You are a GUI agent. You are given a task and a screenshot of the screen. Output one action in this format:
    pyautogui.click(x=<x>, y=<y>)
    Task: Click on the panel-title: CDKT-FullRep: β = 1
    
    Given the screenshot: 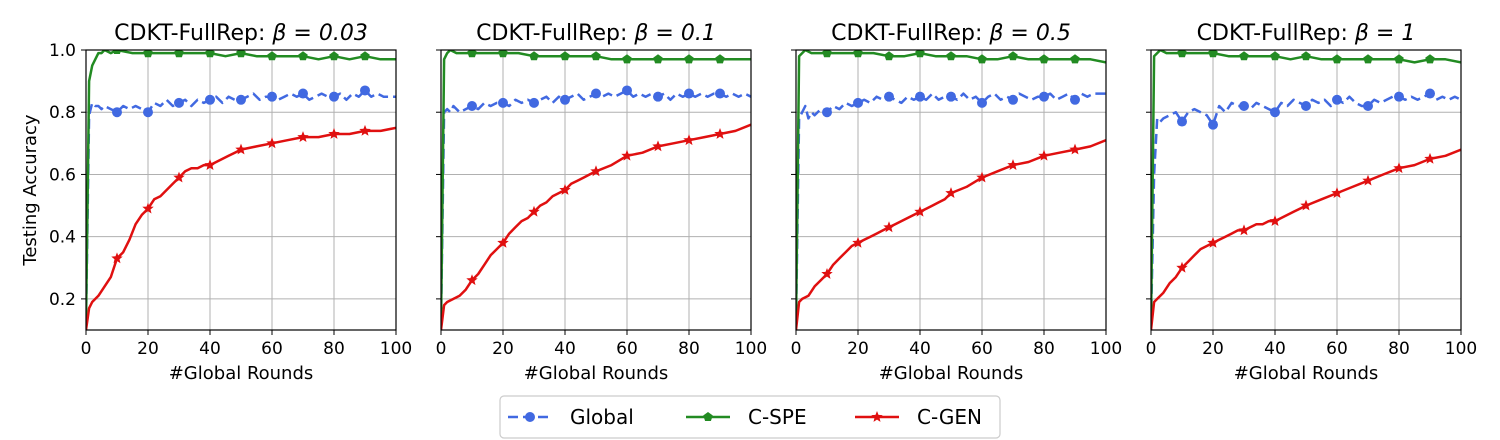 What is the action you would take?
    pyautogui.click(x=1306, y=33)
    